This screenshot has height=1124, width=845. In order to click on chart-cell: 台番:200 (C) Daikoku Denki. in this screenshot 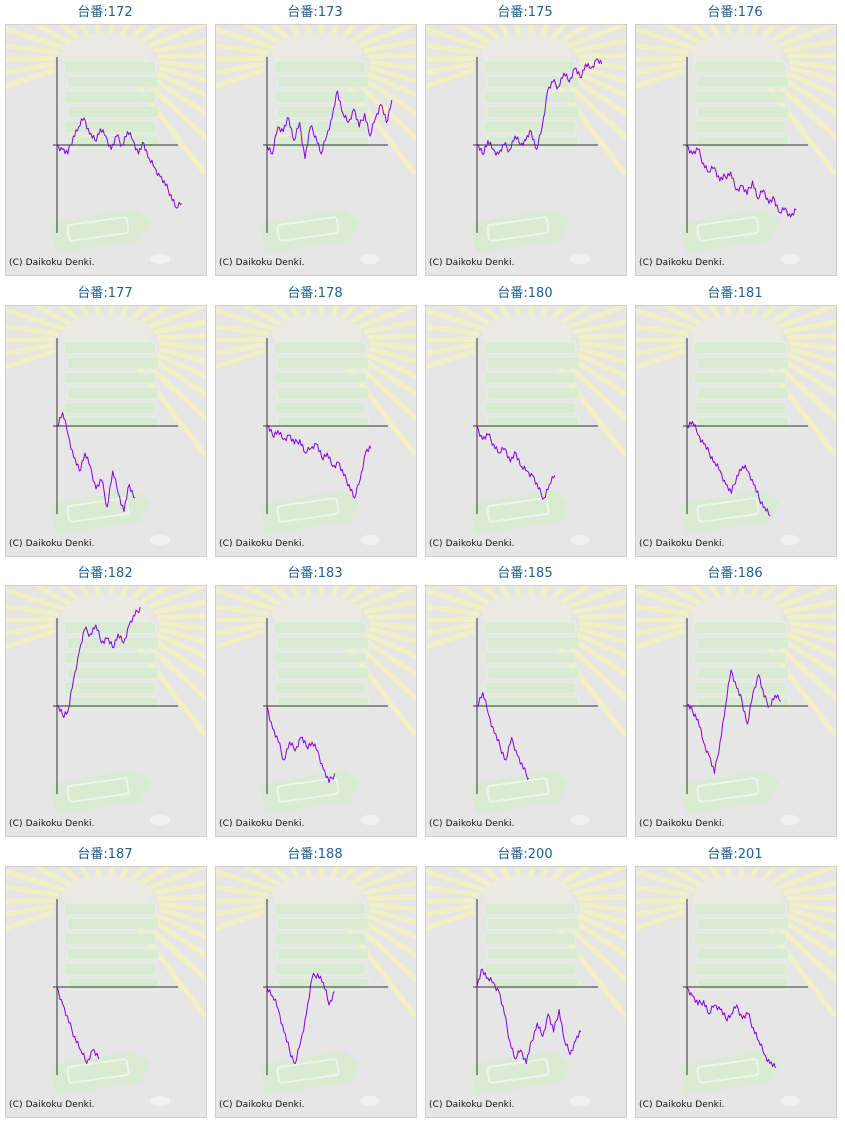, I will do `click(525, 982)`.